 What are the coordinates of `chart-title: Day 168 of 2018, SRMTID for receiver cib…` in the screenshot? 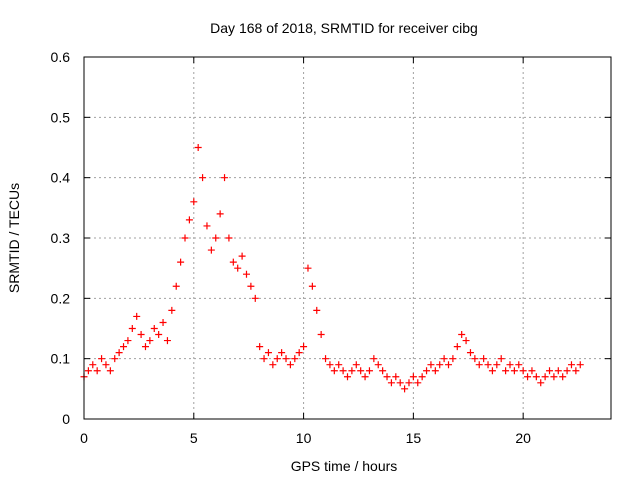 It's located at (344, 28).